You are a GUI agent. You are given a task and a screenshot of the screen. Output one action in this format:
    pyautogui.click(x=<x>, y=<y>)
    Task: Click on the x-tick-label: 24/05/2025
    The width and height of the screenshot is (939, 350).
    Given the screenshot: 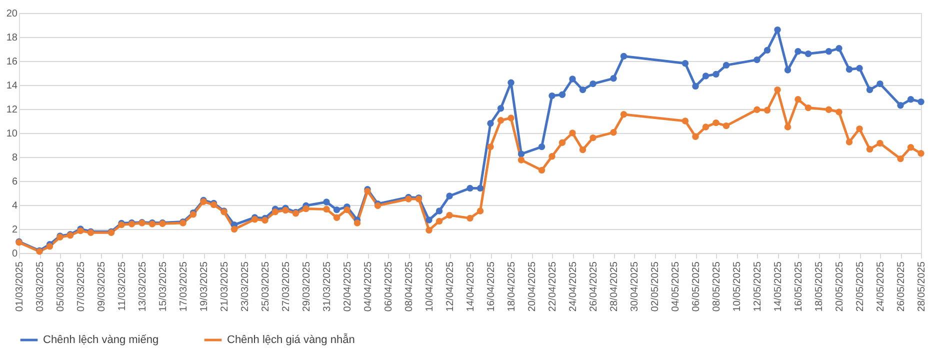 What is the action you would take?
    pyautogui.click(x=881, y=286)
    